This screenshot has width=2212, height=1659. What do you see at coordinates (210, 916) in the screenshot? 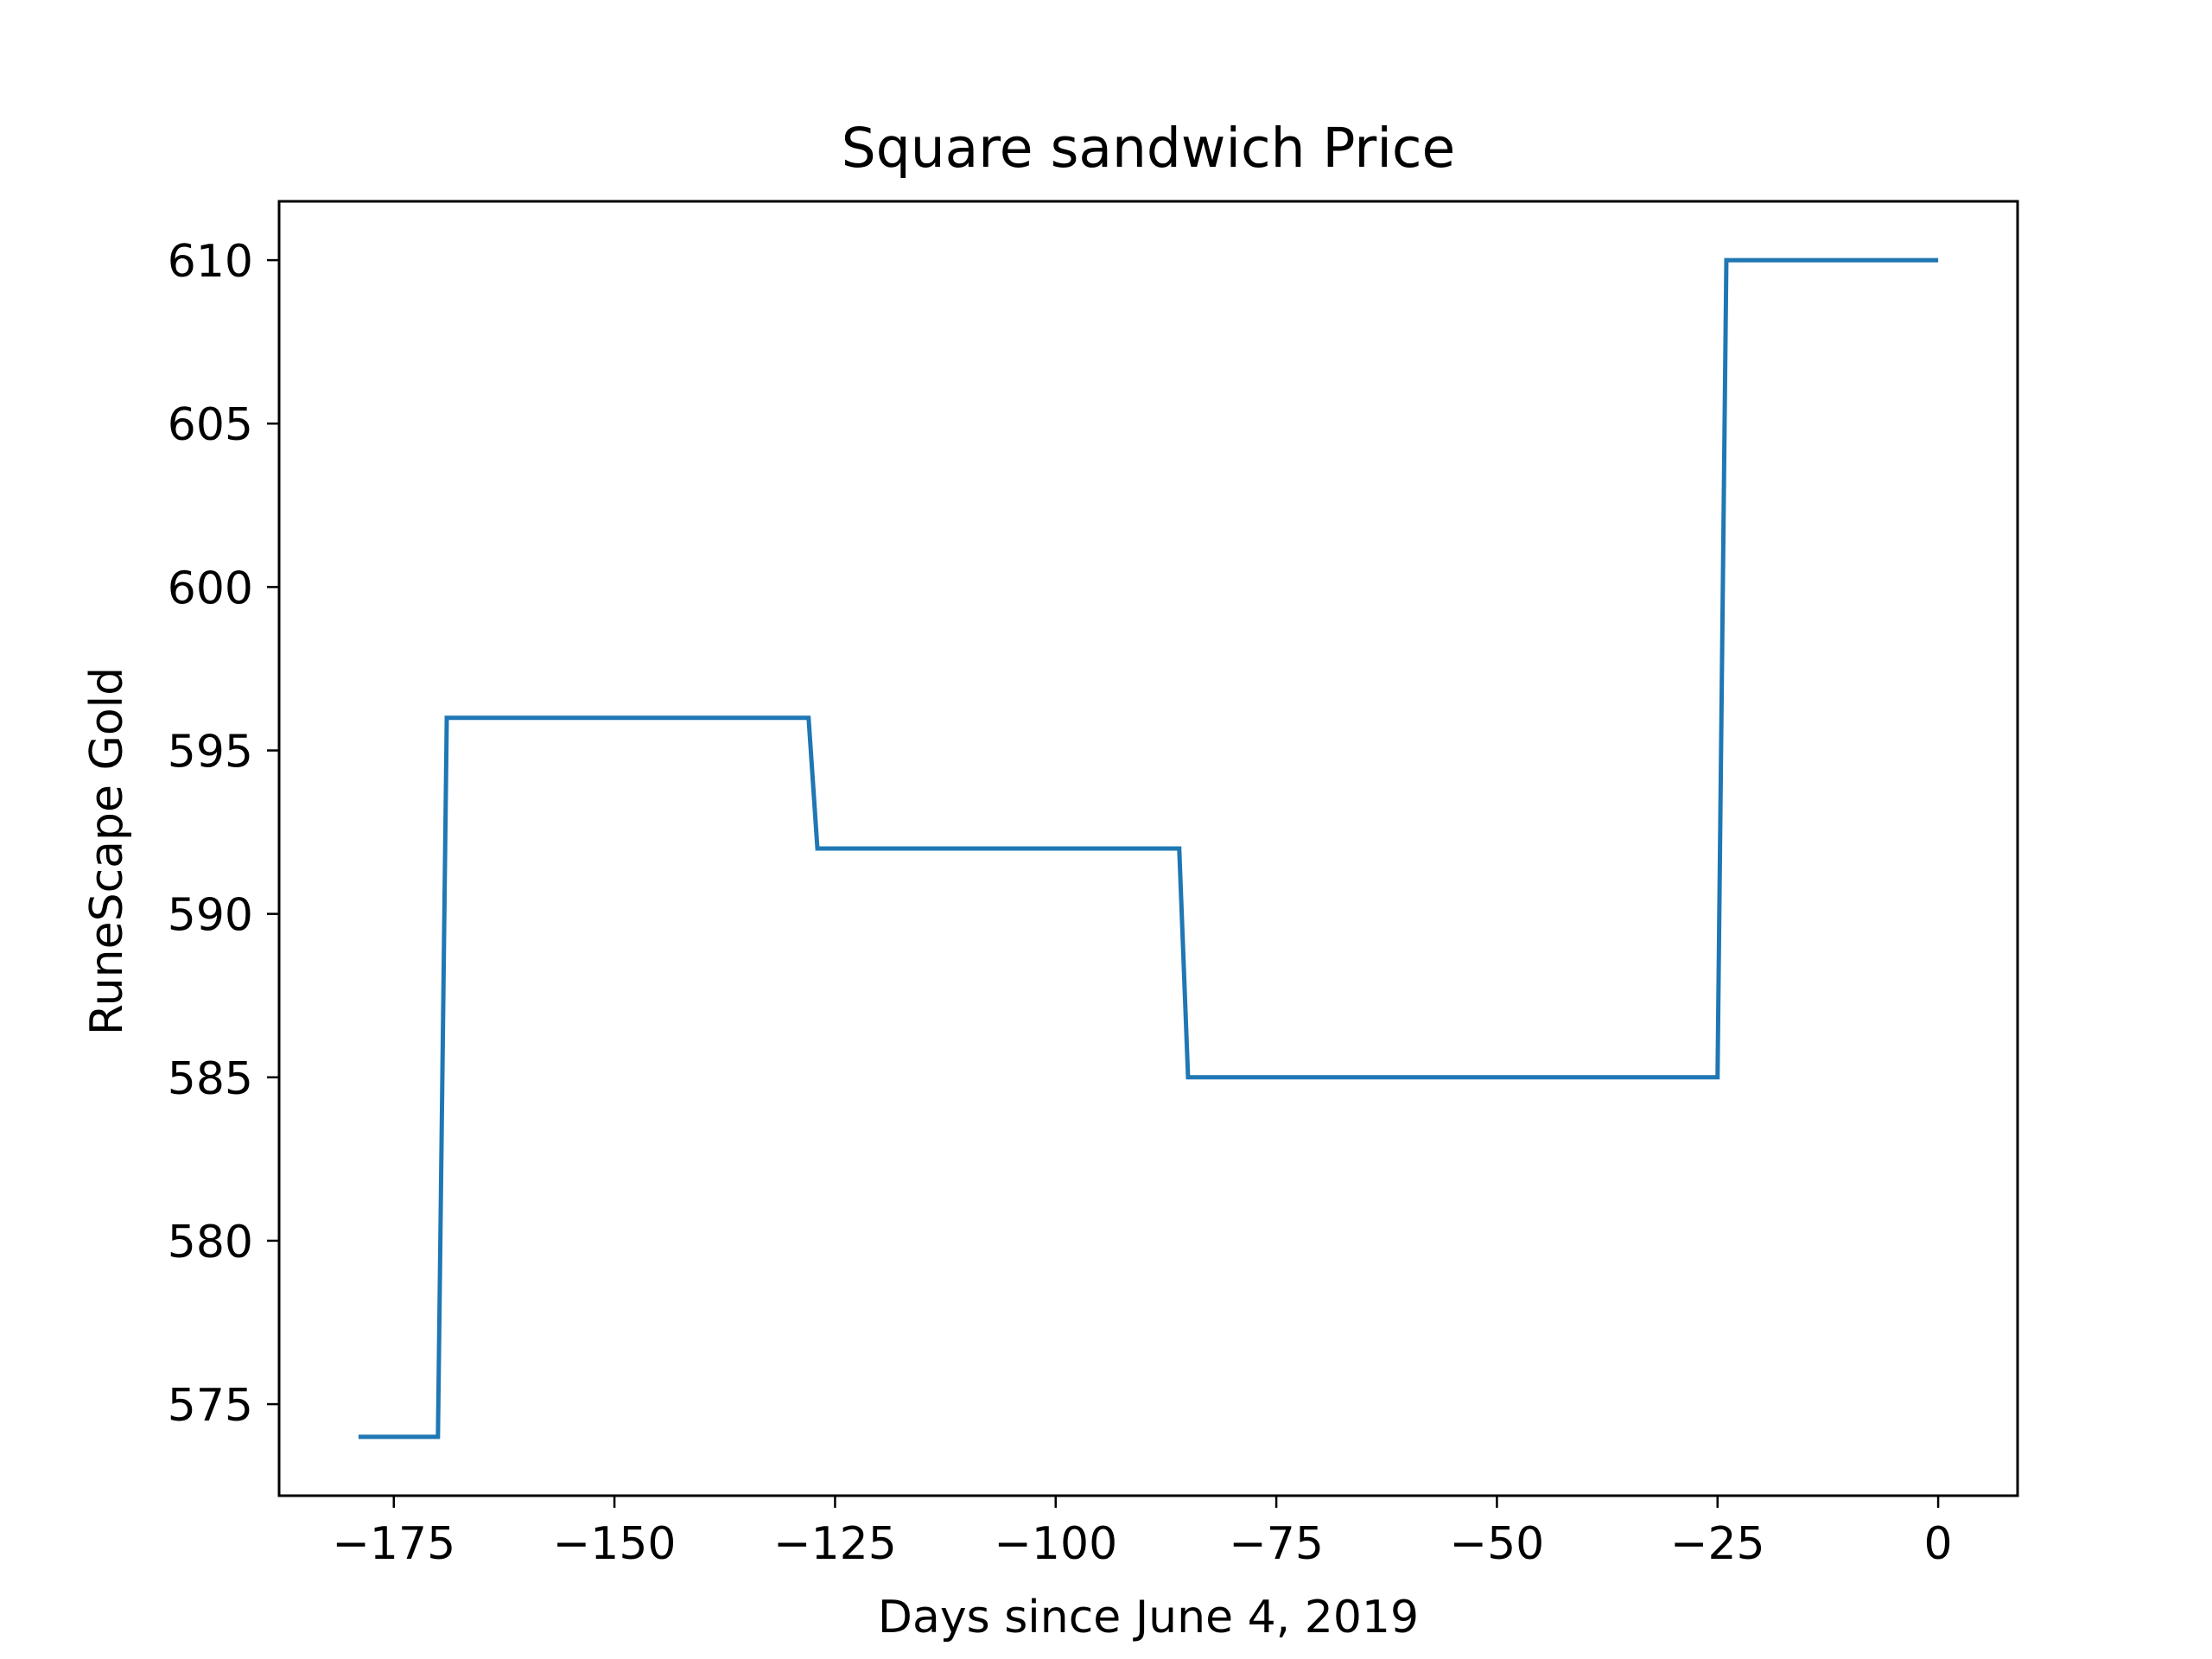
I see `y-tick-label: 590` at bounding box center [210, 916].